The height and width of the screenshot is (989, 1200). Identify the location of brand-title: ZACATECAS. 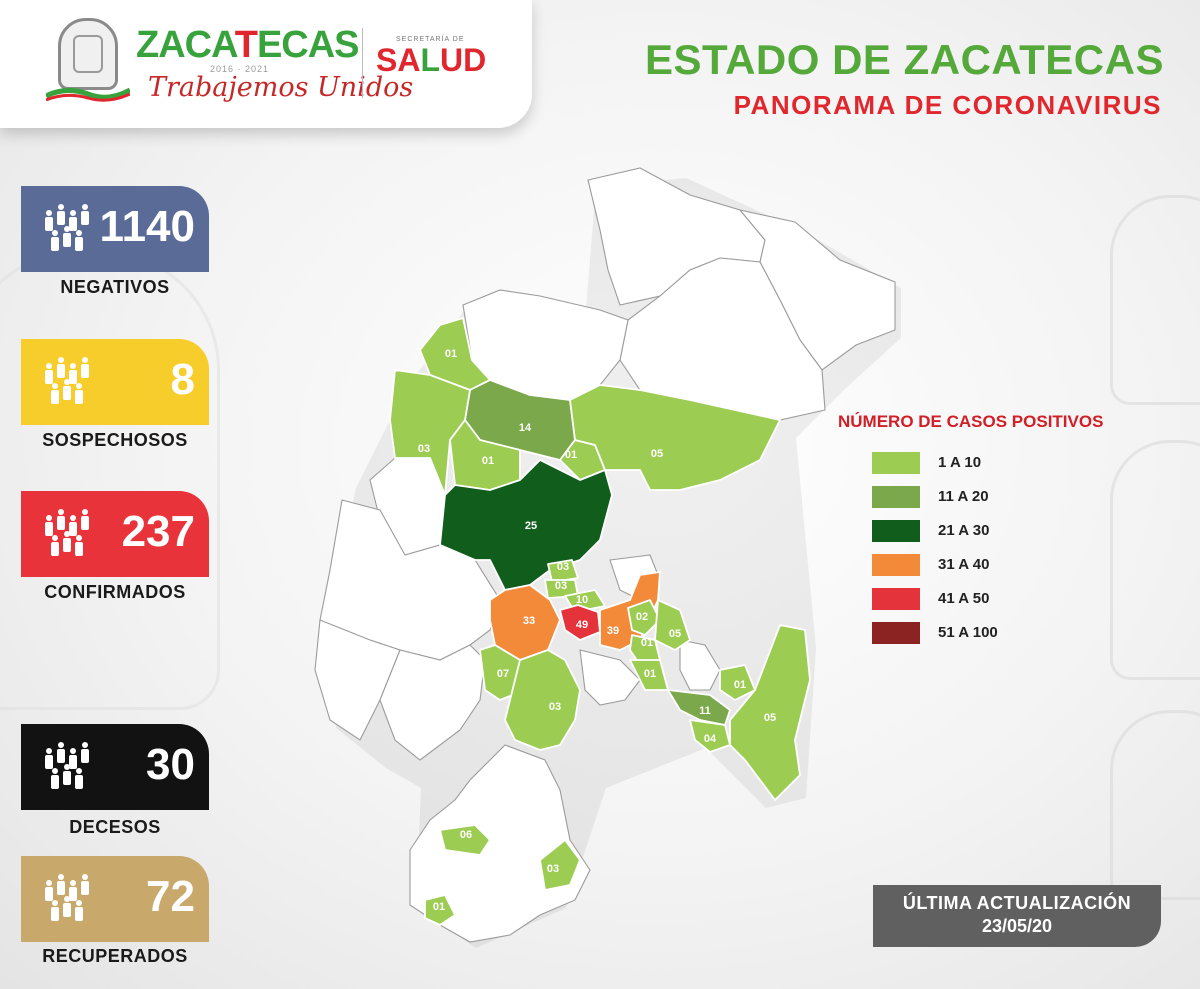
(248, 45).